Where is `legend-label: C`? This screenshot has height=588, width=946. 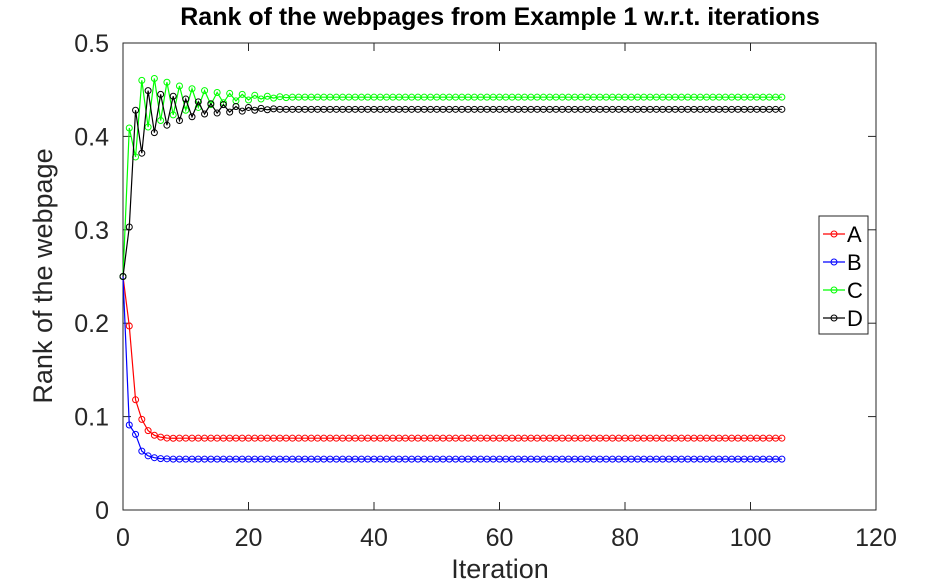 legend-label: C is located at coordinates (855, 290).